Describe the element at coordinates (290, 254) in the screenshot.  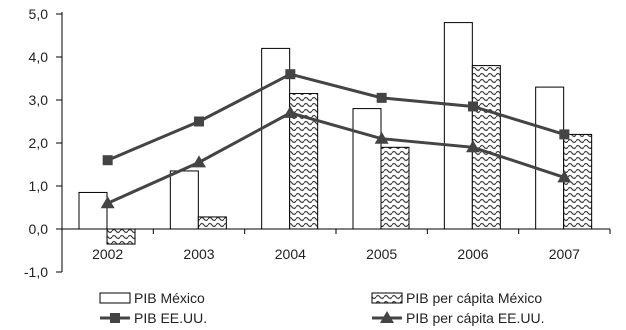
I see `x-tick-label: 2004` at that location.